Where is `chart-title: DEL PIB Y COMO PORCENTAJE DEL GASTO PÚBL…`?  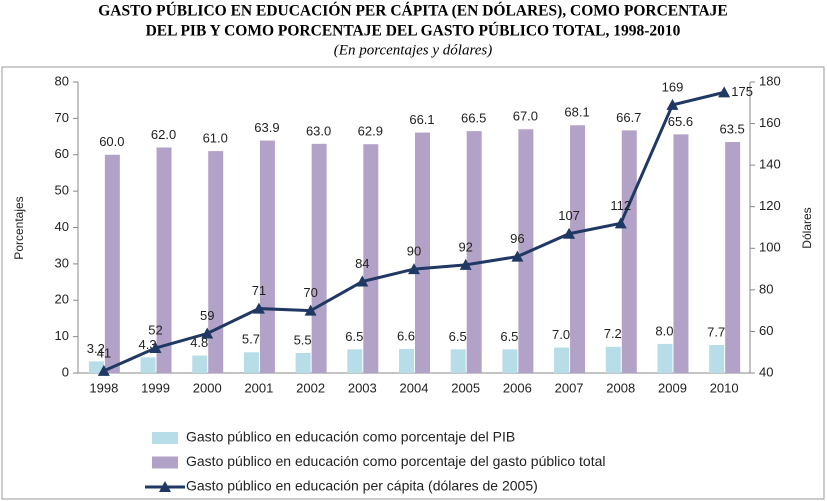
chart-title: DEL PIB Y COMO PORCENTAJE DEL GASTO PÚBL… is located at coordinates (413, 31).